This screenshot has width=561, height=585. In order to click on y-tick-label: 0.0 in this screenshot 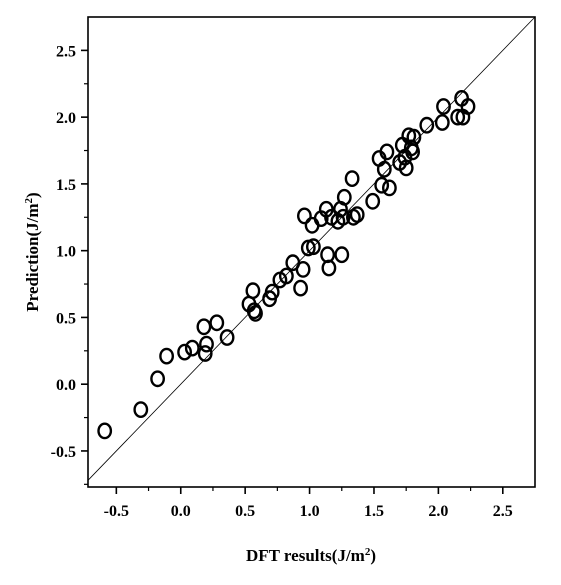, I will do `click(66, 385)`.